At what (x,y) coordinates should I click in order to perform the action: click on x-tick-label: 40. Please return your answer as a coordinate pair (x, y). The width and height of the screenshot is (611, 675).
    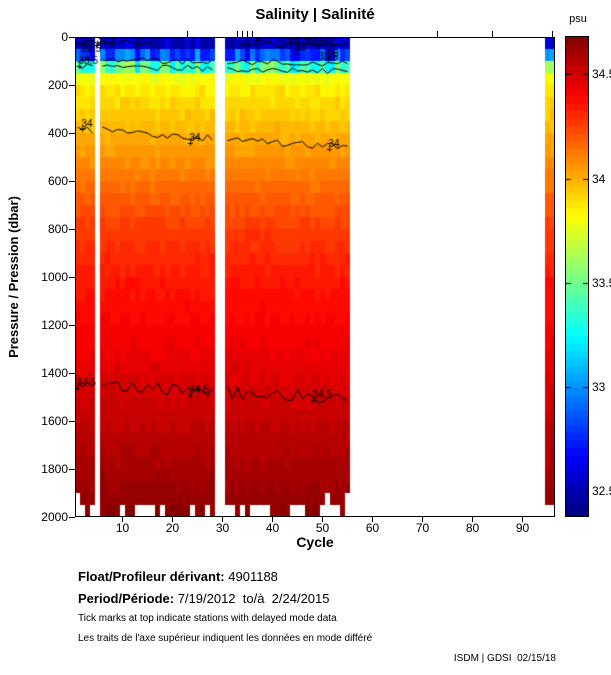
    Looking at the image, I should click on (272, 528).